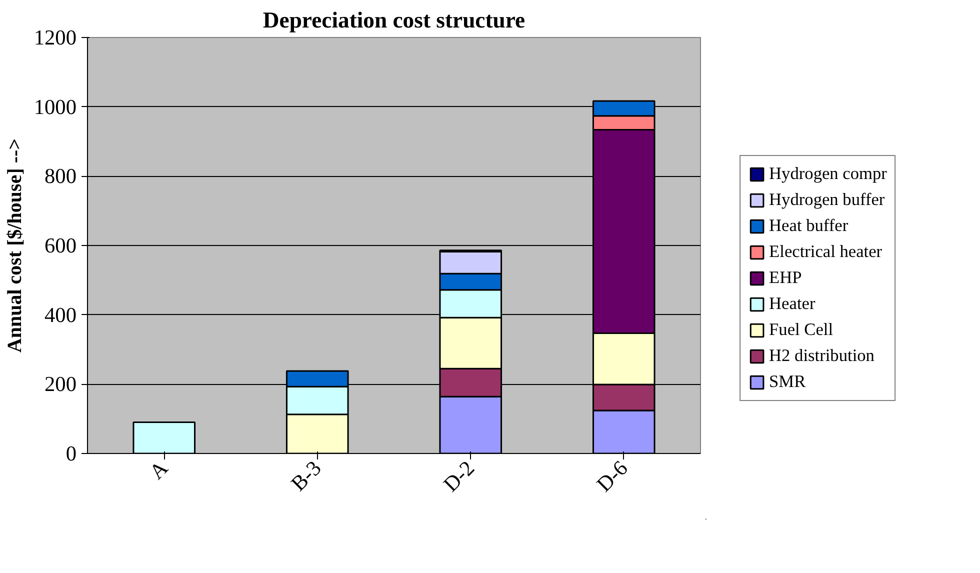 The height and width of the screenshot is (573, 980). I want to click on x-tick-label: A, so click(159, 470).